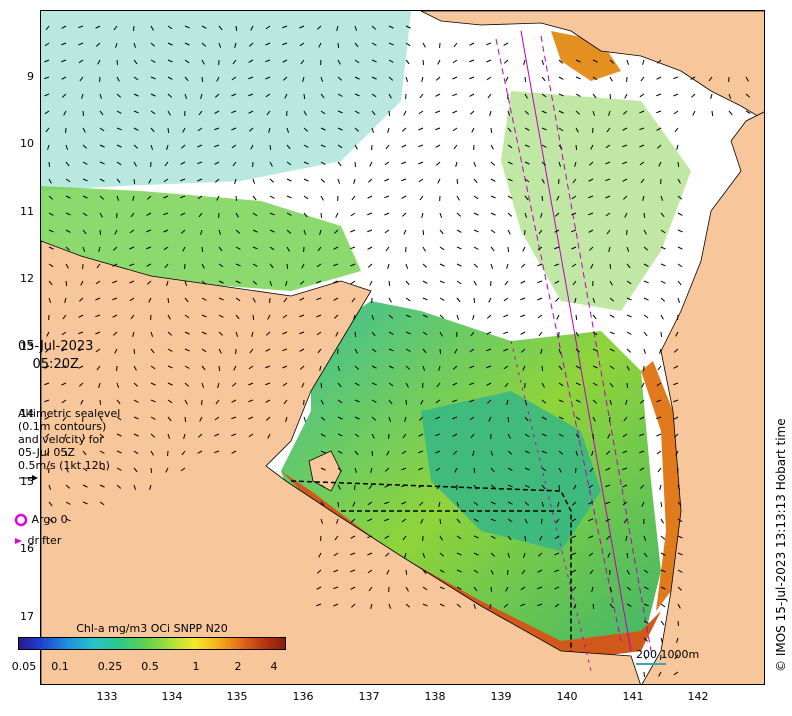  Describe the element at coordinates (702, 397) in the screenshot. I see `land-cape-york` at that location.